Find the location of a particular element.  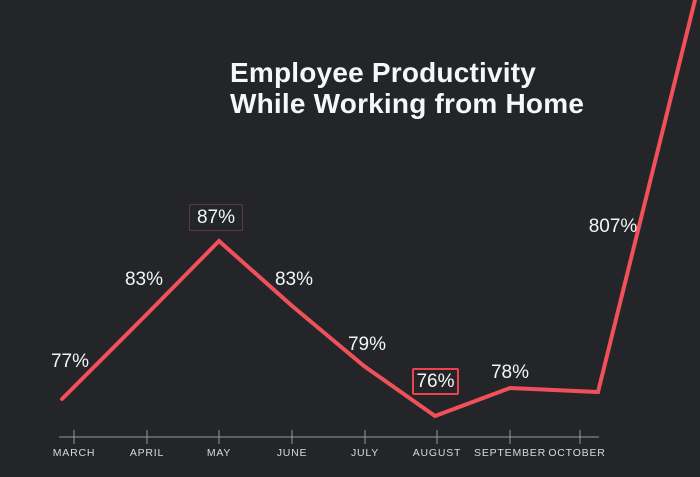

point-label-june: 83% is located at coordinates (294, 279).